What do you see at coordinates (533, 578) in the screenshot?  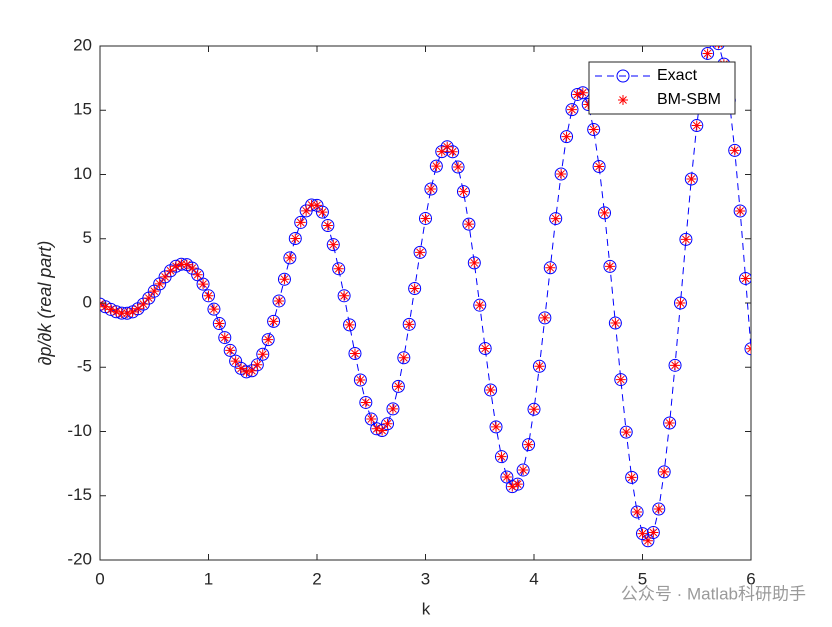 I see `x-tick-label: 4` at bounding box center [533, 578].